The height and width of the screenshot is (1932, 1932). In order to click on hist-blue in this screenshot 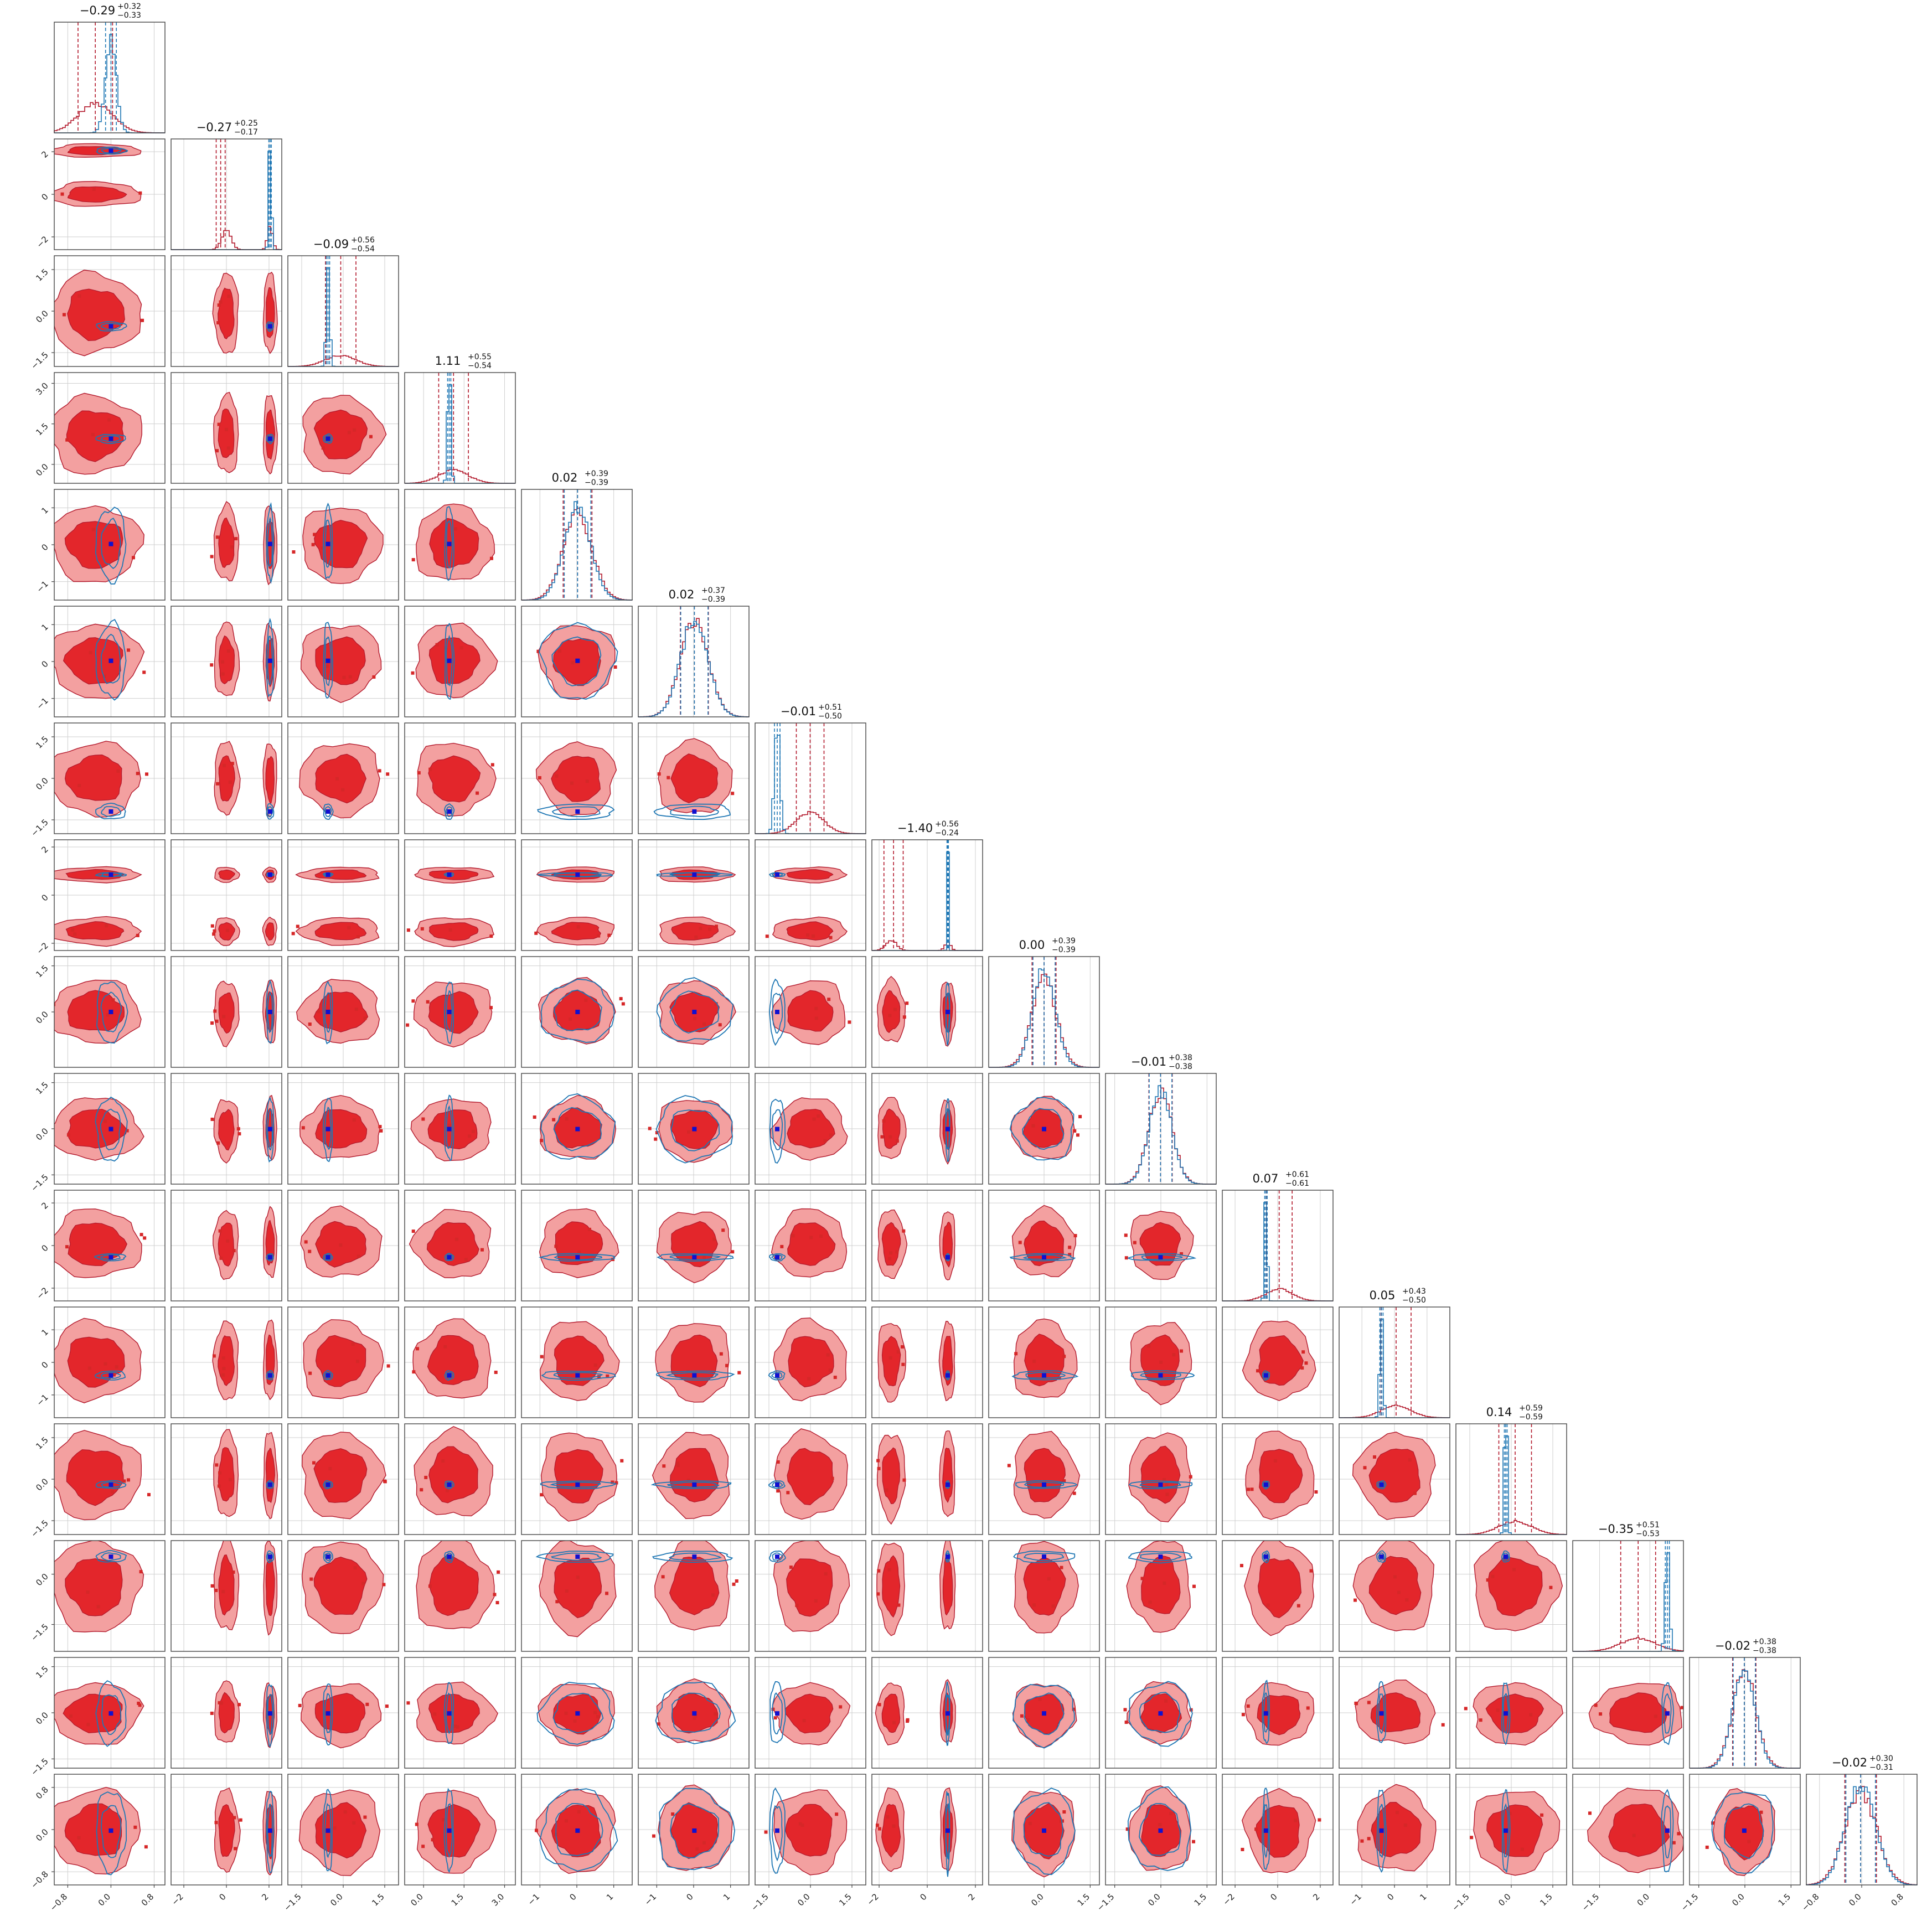, I will do `click(460, 434)`.